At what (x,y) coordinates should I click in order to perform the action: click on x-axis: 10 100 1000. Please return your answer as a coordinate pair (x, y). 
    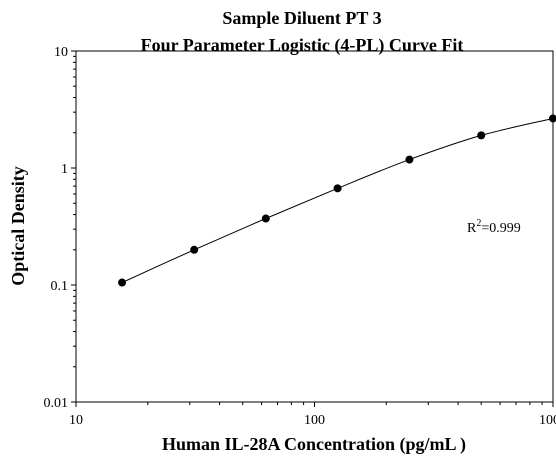
    Looking at the image, I should click on (312, 415).